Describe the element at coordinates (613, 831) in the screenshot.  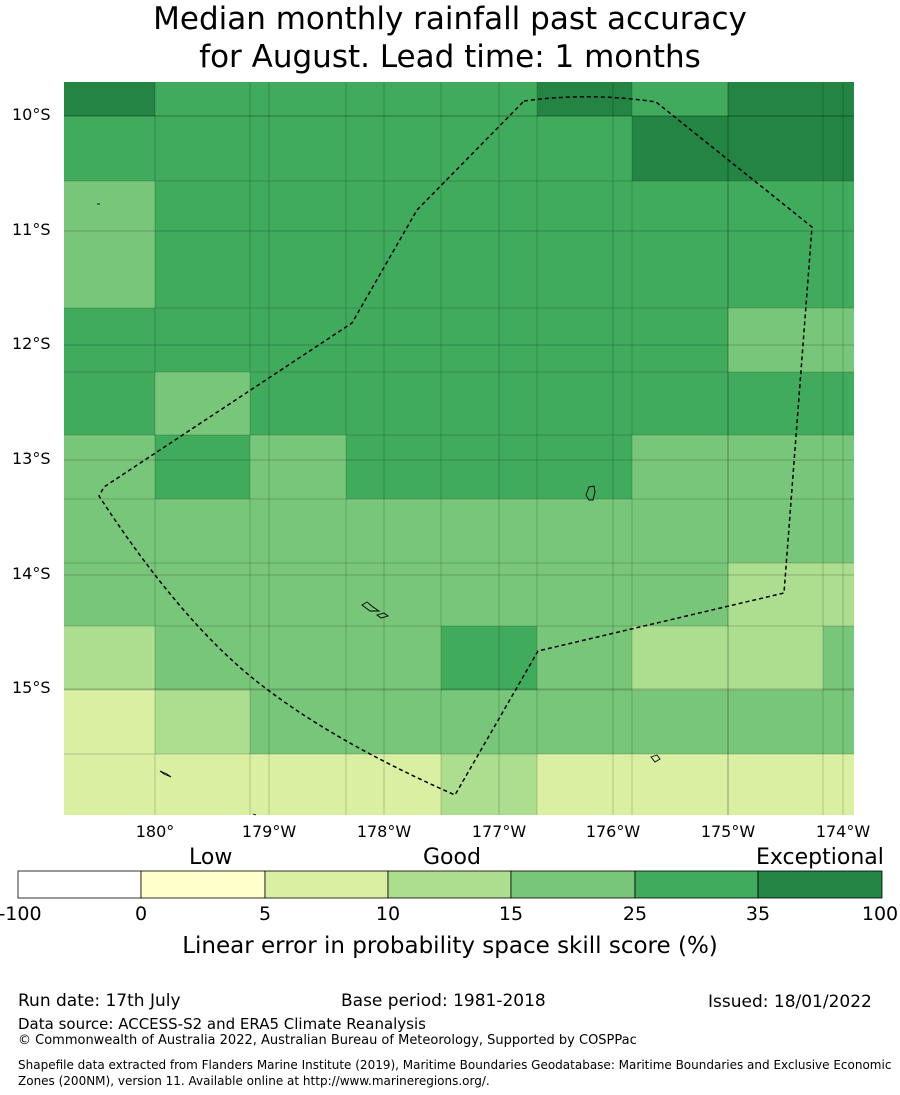
I see `lon-label-176w: 176°W` at that location.